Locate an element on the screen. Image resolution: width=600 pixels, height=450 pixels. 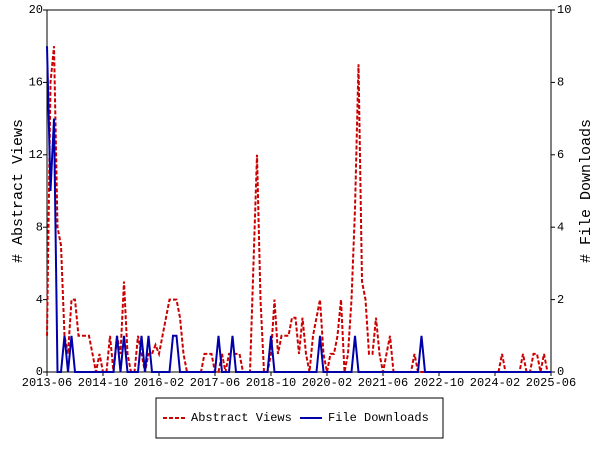
y2-tick-label: 8 is located at coordinates (560, 83).